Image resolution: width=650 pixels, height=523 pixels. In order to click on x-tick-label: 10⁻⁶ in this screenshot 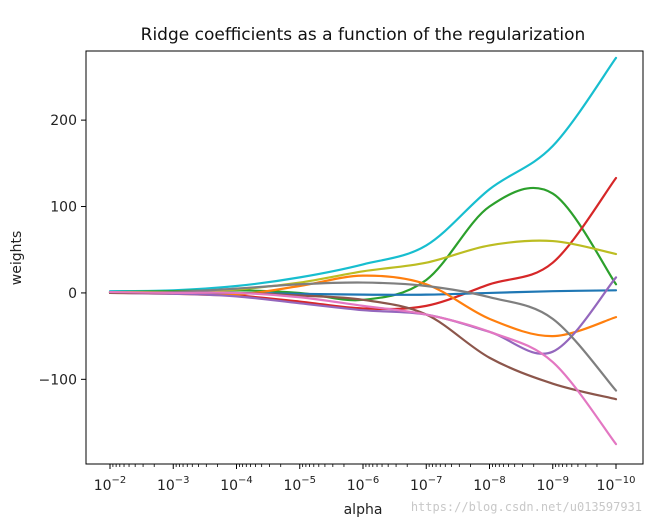, I will do `click(363, 484)`.